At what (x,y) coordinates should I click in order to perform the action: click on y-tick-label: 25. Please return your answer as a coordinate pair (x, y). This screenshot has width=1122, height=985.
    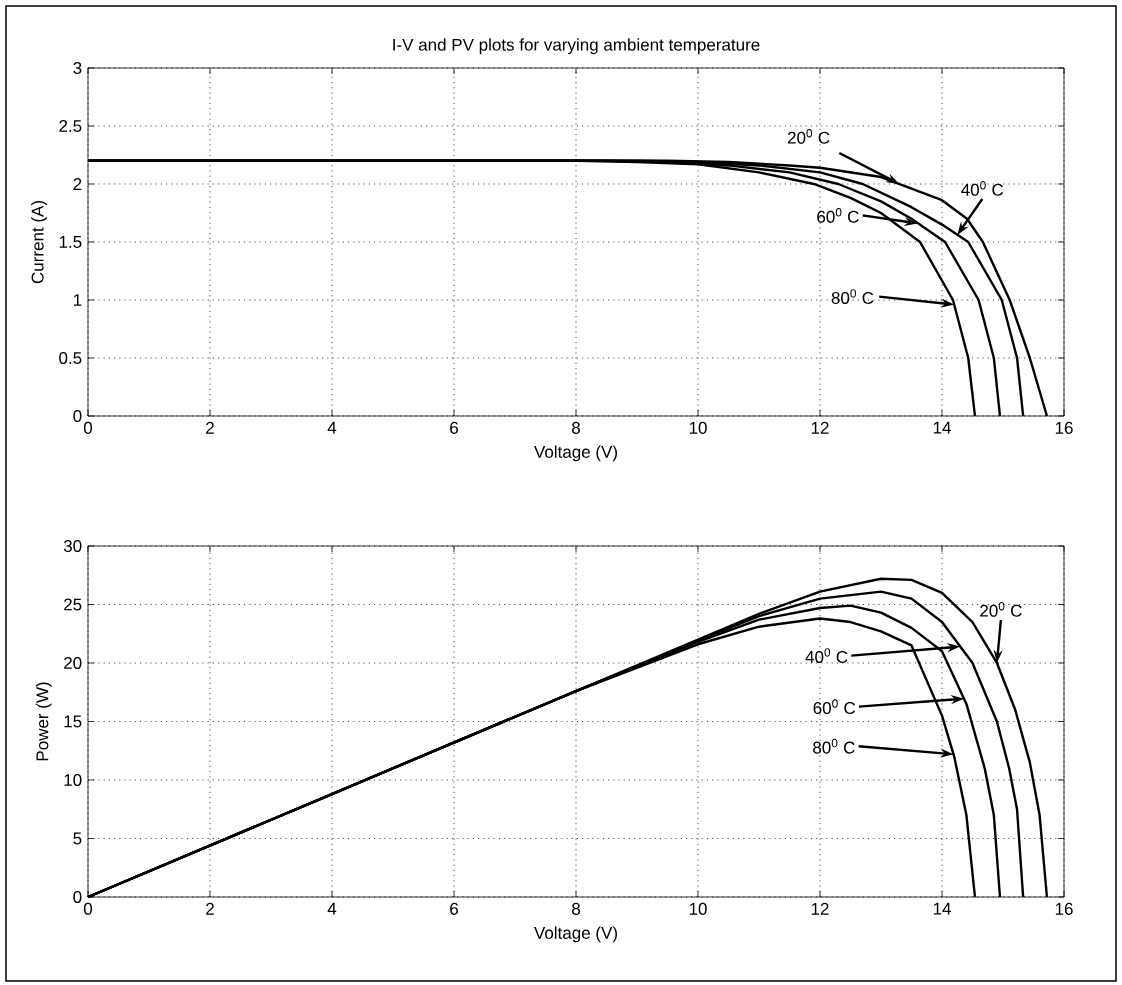
    Looking at the image, I should click on (73, 604).